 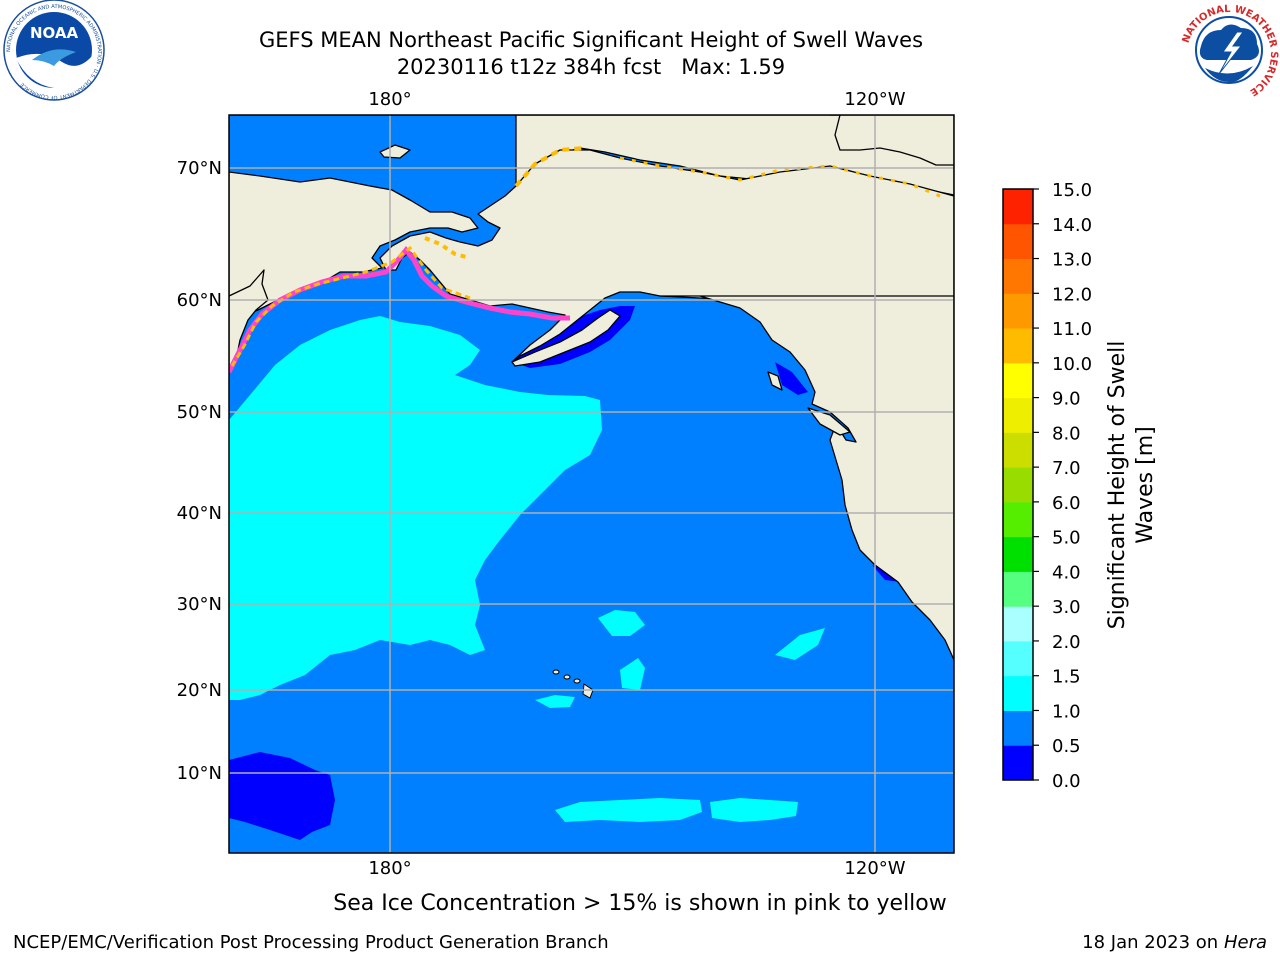 What do you see at coordinates (54, 33) in the screenshot?
I see `svg-text: NOAA` at bounding box center [54, 33].